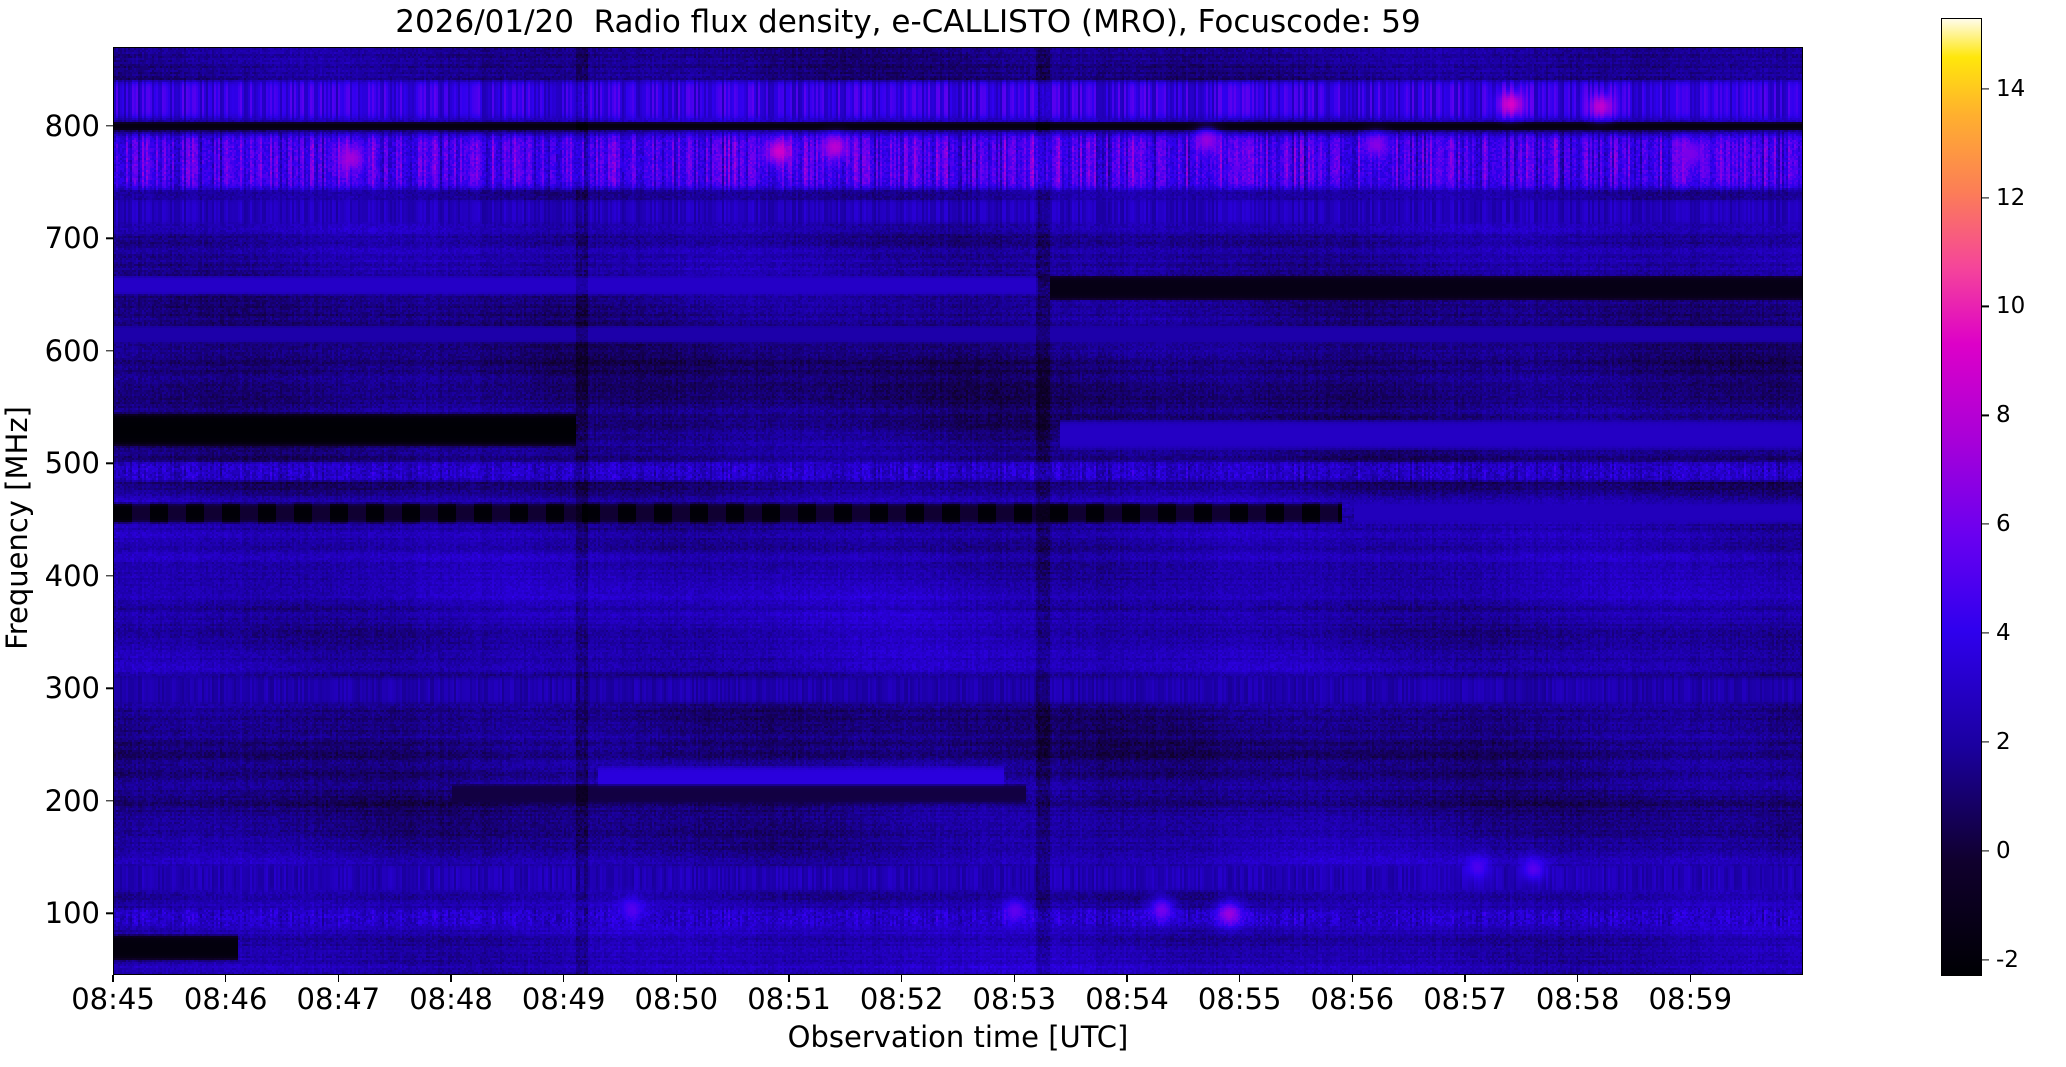 Image resolution: width=2066 pixels, height=1067 pixels. Describe the element at coordinates (2003, 415) in the screenshot. I see `colorbar-tick-label: 8` at that location.